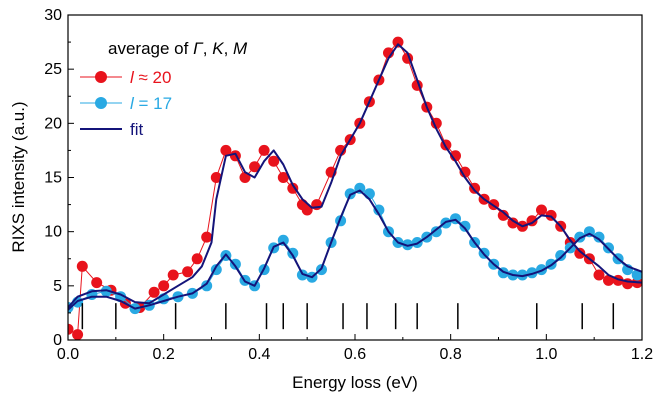 This screenshot has width=655, height=394. Describe the element at coordinates (57, 340) in the screenshot. I see `y-tick-label: 0` at that location.